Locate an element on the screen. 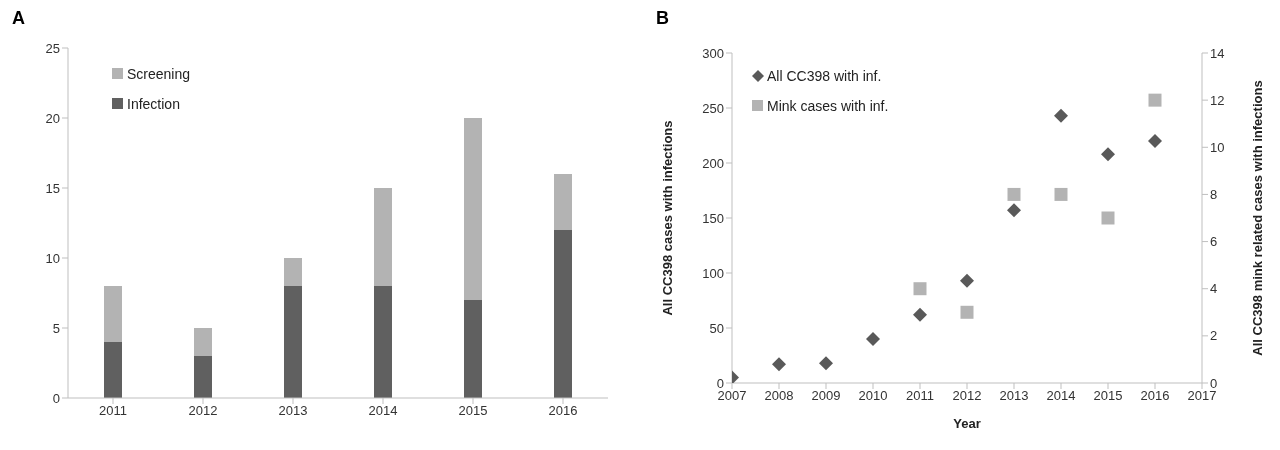 The image size is (1280, 450). y2-tick-label: 6 is located at coordinates (1214, 242).